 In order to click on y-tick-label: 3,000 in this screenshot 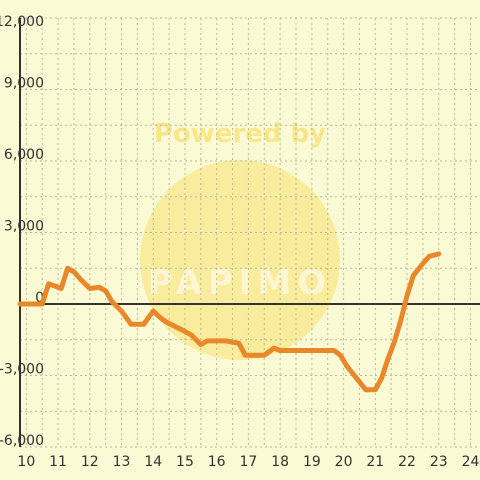, I will do `click(24, 227)`.